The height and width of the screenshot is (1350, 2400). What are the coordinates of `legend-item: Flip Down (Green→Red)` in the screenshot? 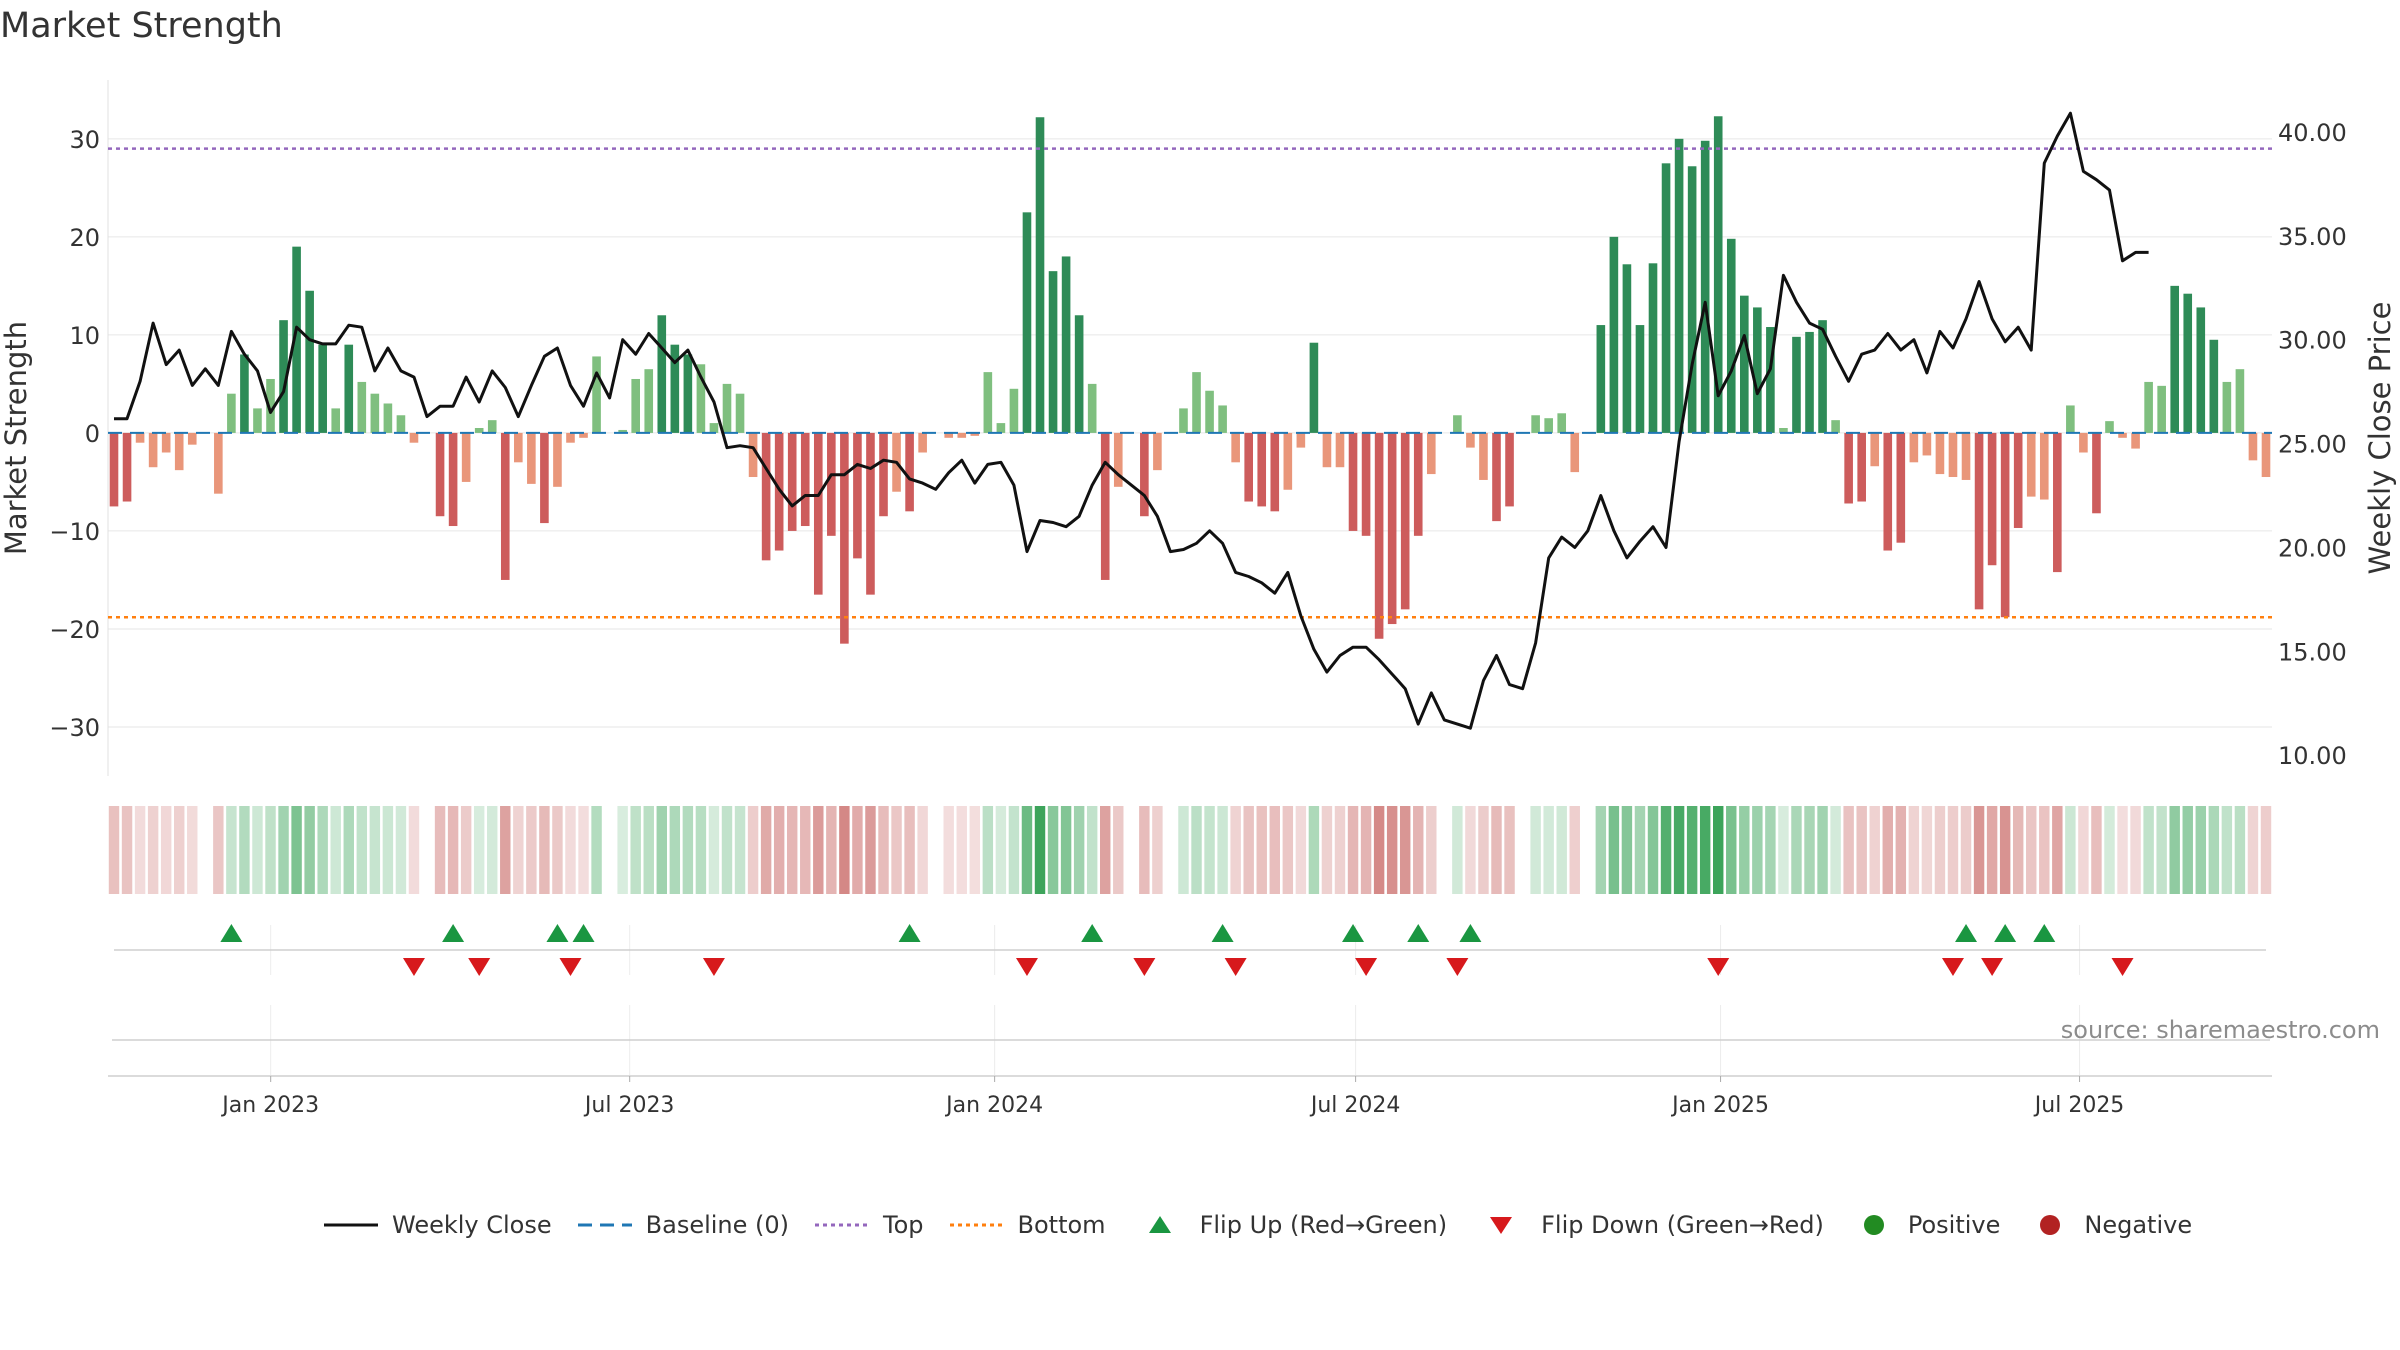 It's located at (1646, 1225).